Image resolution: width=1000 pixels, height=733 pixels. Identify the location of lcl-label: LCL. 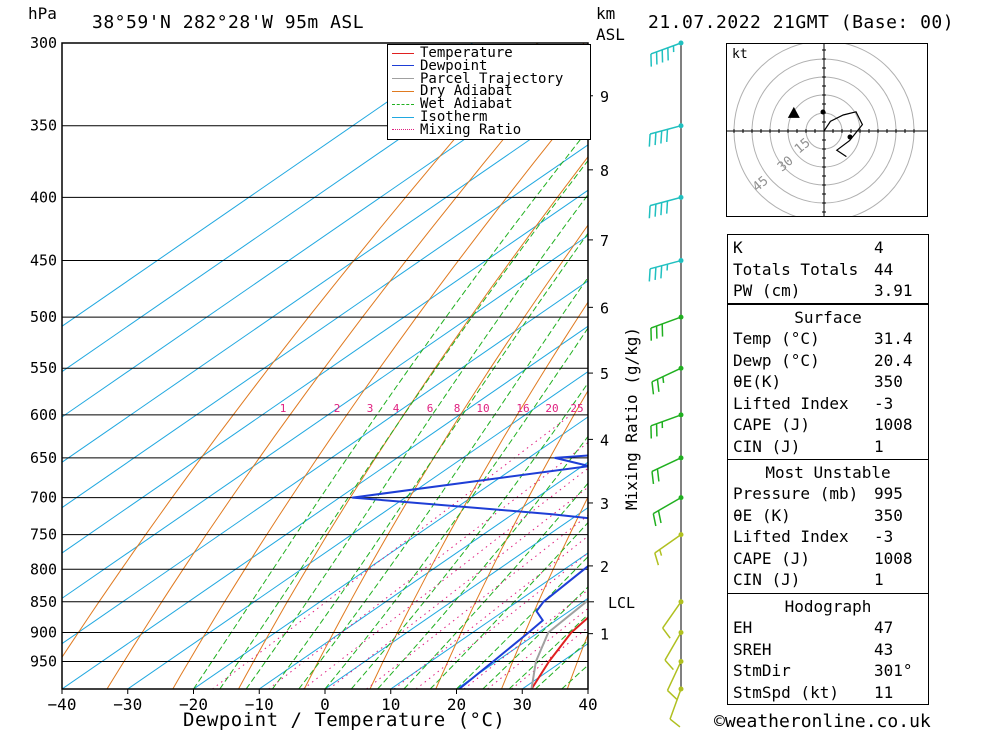
(621, 603).